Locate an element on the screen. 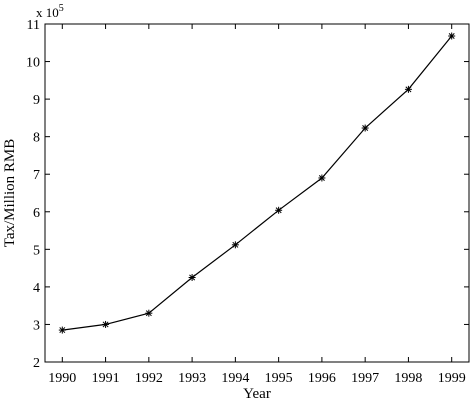  x-tick-label: 1999 is located at coordinates (452, 378).